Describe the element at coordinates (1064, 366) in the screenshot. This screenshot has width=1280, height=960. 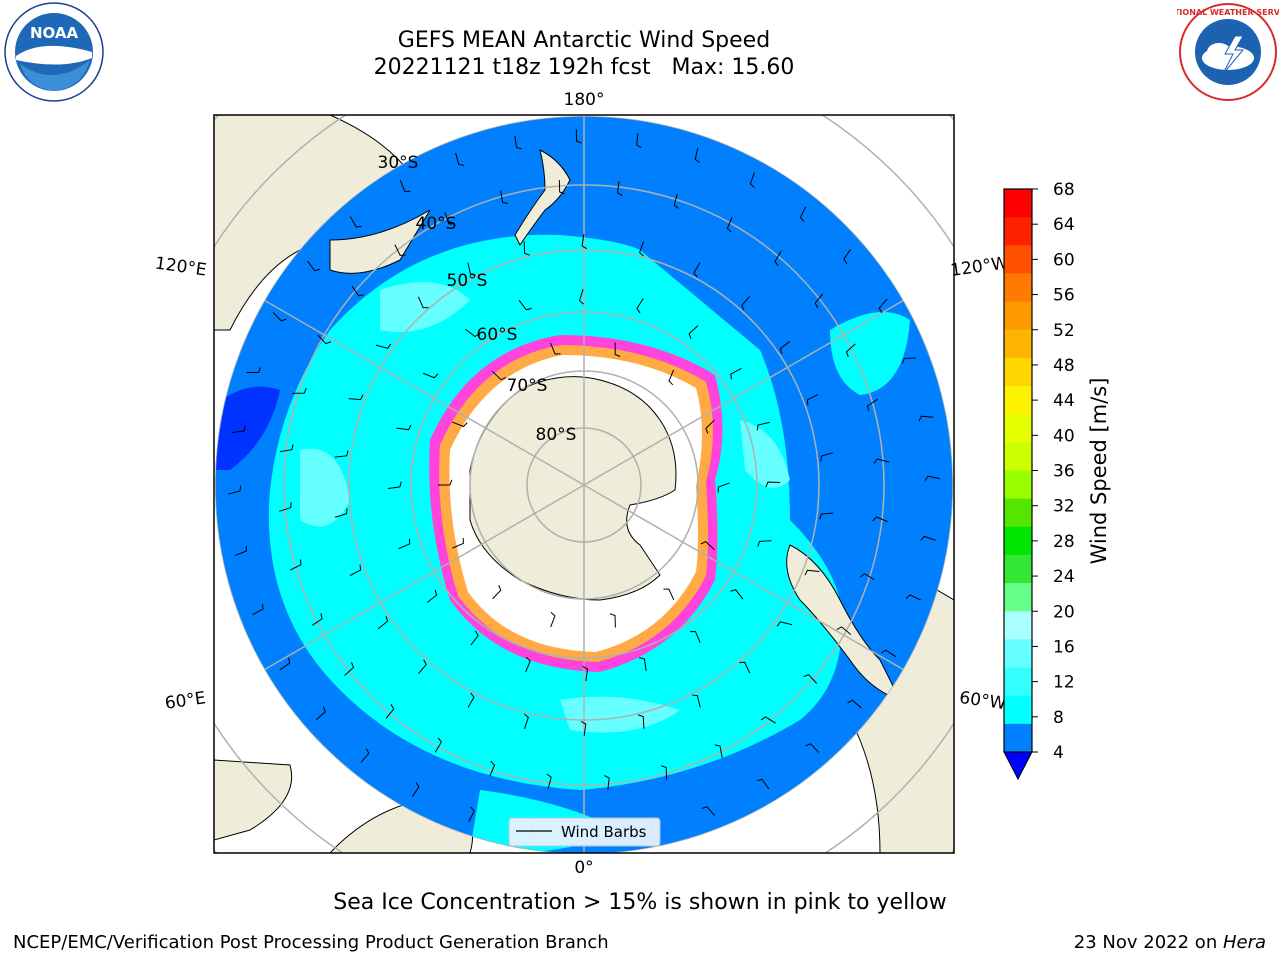
I see `colorbar-tick-label: 48` at that location.